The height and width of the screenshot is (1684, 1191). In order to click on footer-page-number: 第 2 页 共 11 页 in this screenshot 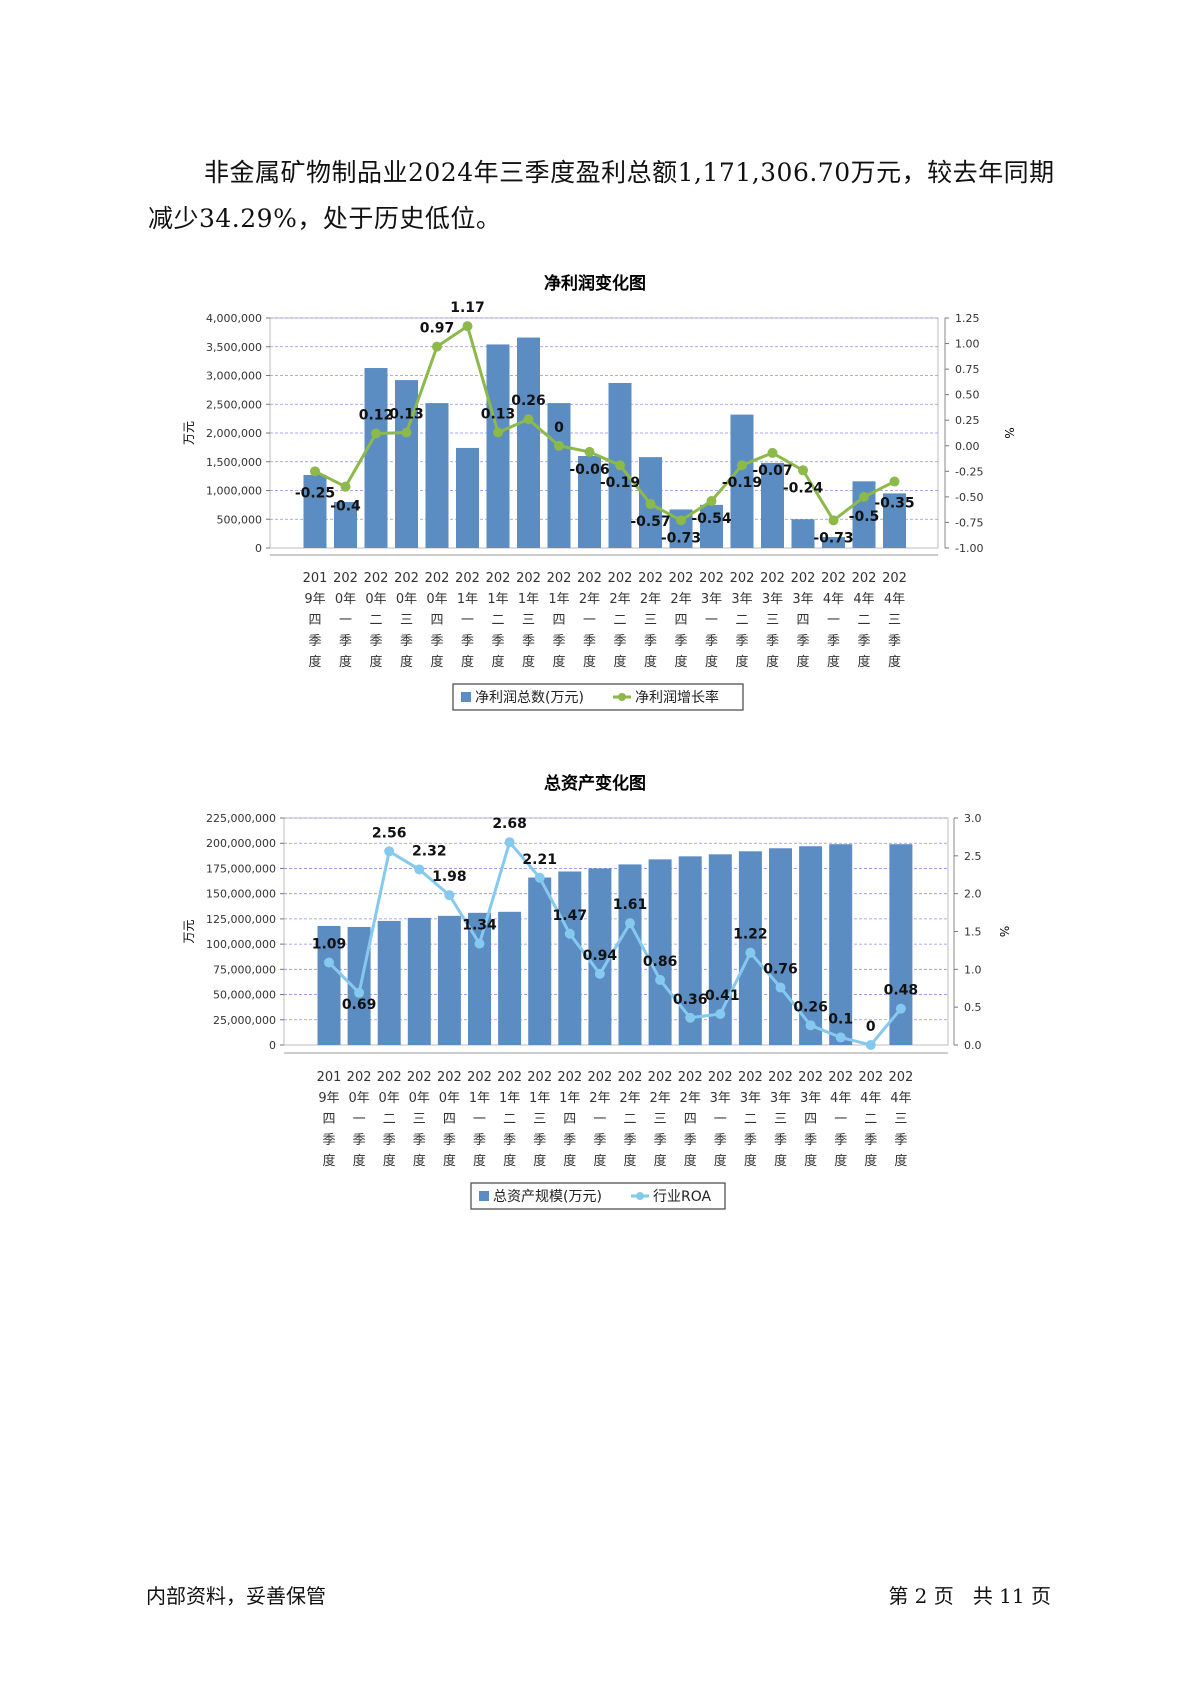, I will do `click(969, 1596)`.